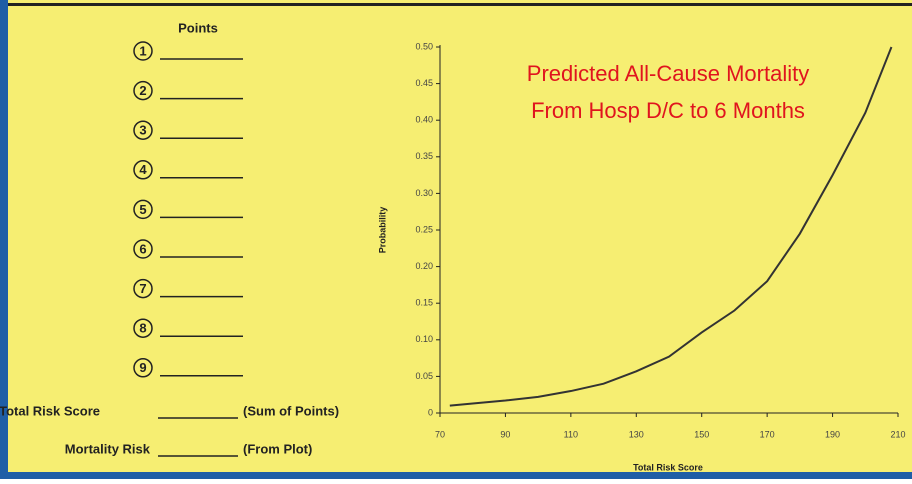 This screenshot has height=484, width=912. I want to click on chart-title: From Hosp D/C to 6 Months, so click(668, 110).